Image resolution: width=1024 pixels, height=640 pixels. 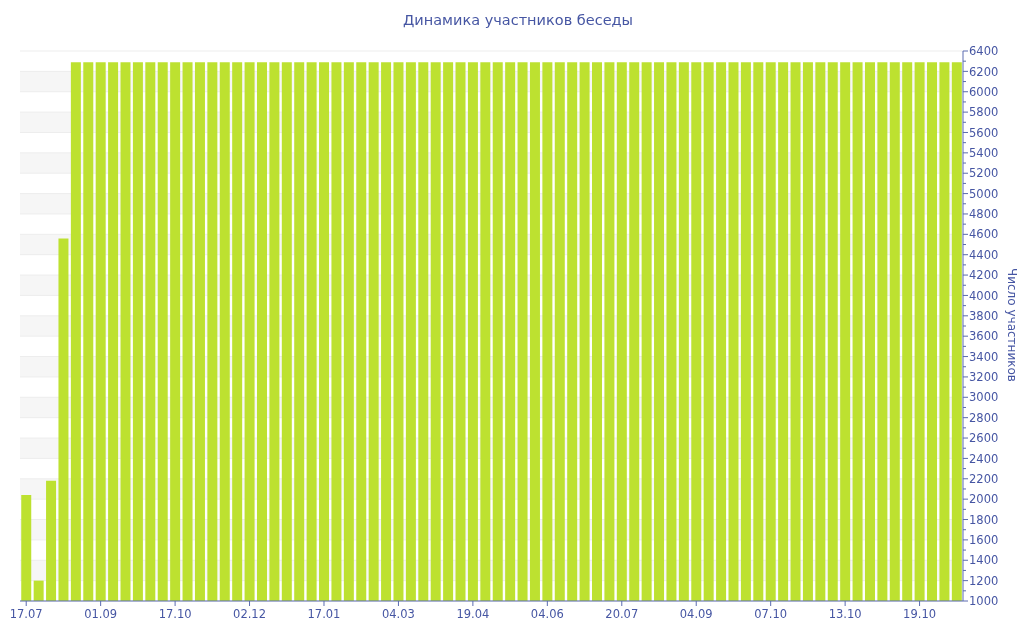 I want to click on y-tick-label: 2800, so click(x=984, y=417).